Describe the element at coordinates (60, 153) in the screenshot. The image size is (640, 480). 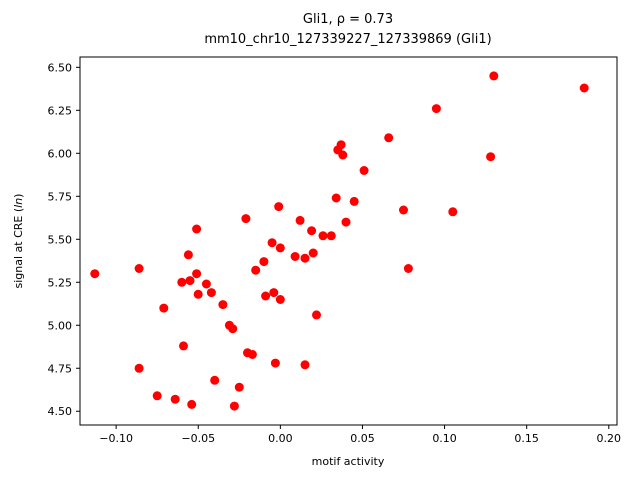
I see `y-tick-label: 6.00` at that location.